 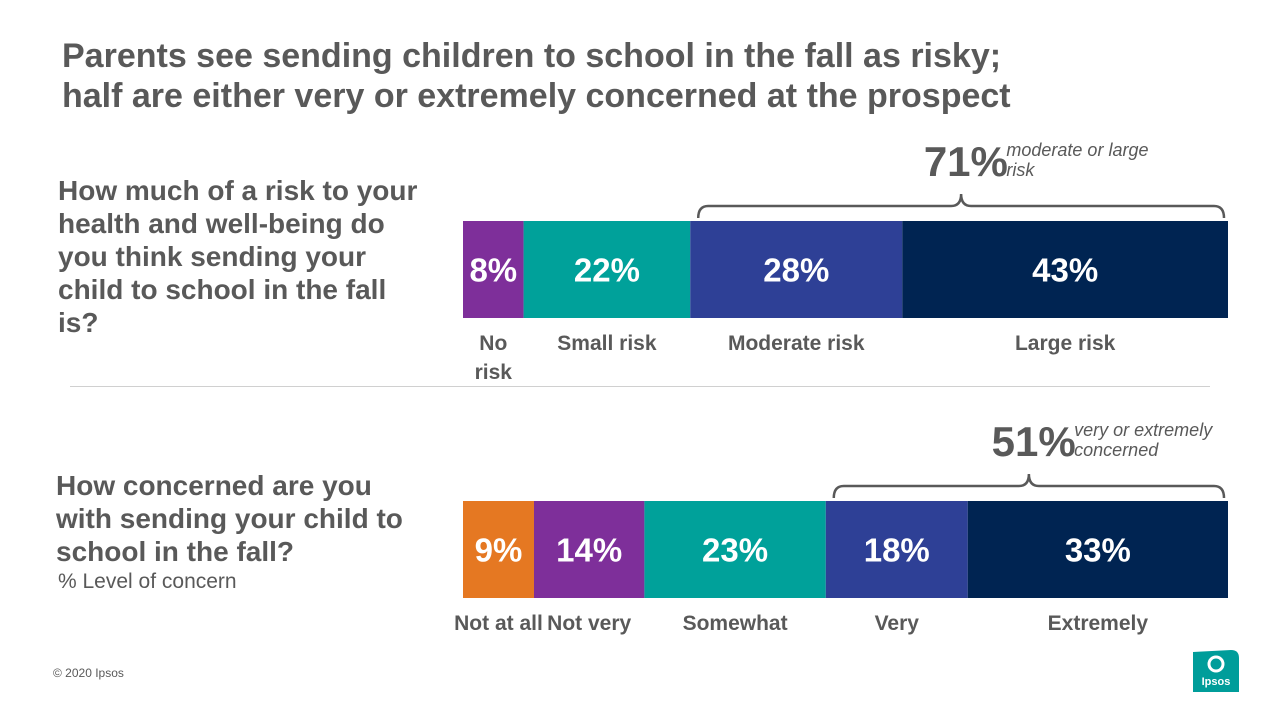 I want to click on bar-value-label-1-0: 9%, so click(x=499, y=550).